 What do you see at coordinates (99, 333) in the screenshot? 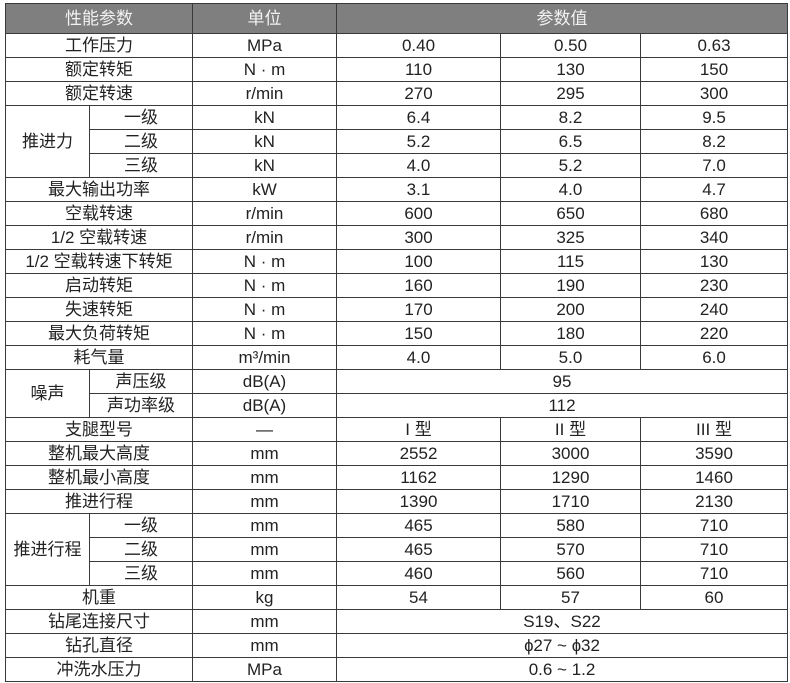
I see `param-label: 最大负荷转矩` at bounding box center [99, 333].